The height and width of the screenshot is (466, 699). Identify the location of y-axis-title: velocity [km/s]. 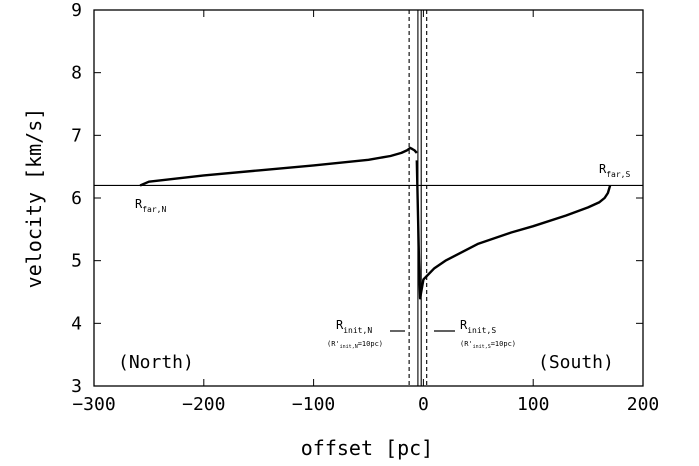
(34, 198).